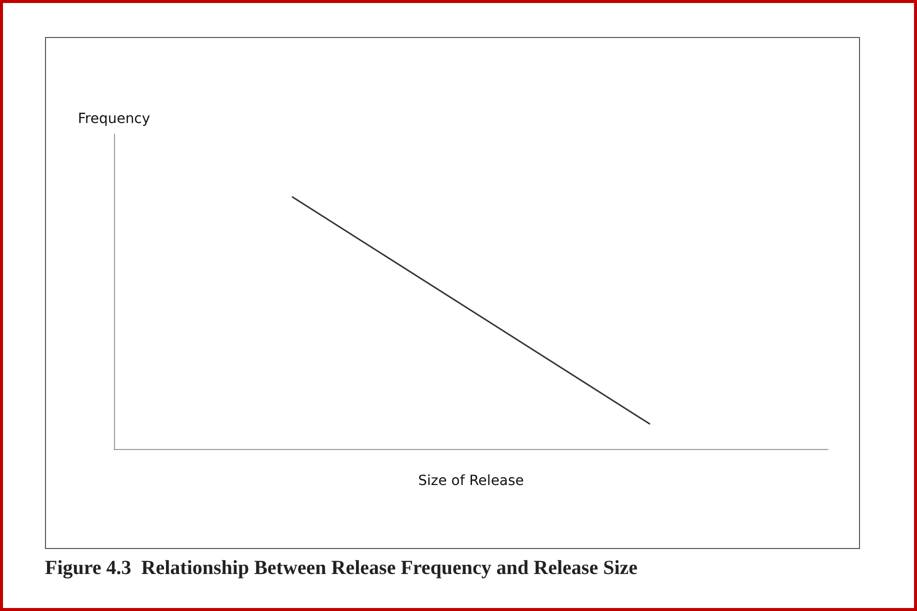 The image size is (917, 611). What do you see at coordinates (114, 119) in the screenshot?
I see `y-axis-title: Frequency` at bounding box center [114, 119].